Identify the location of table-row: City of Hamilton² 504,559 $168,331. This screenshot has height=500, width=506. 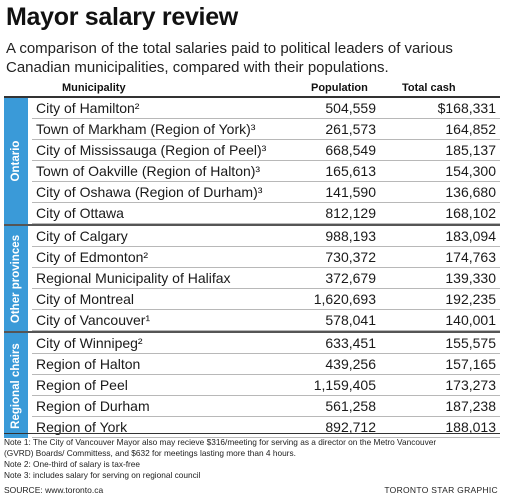
(266, 108).